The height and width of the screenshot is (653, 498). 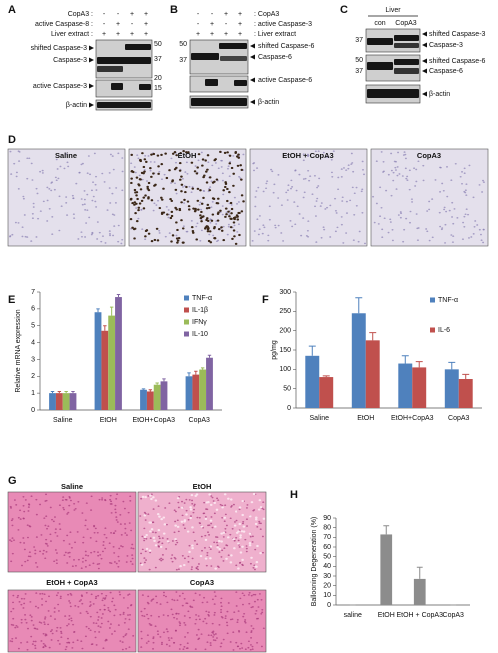 What do you see at coordinates (63, 420) in the screenshot?
I see `x-tick-label: Saline` at bounding box center [63, 420].